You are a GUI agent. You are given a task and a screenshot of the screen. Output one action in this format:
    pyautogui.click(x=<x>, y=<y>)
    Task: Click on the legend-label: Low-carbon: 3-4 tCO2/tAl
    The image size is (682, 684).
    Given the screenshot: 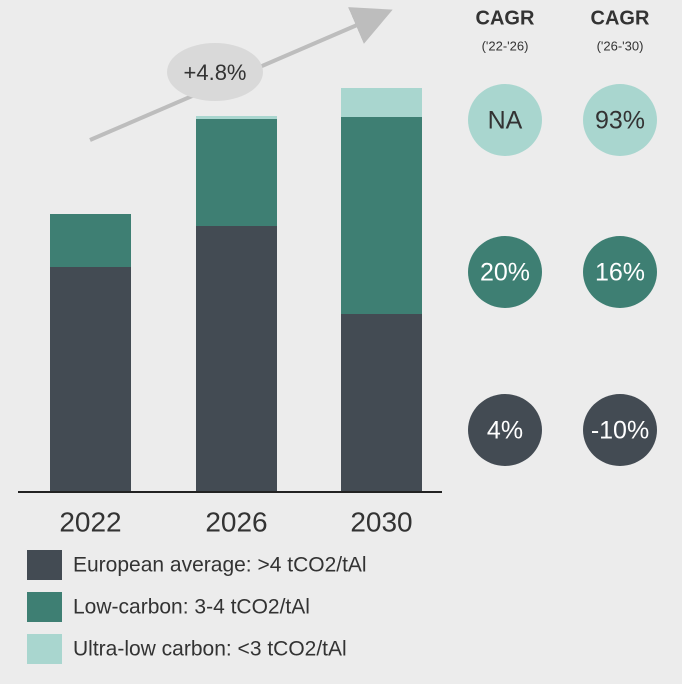 What is the action you would take?
    pyautogui.click(x=191, y=607)
    